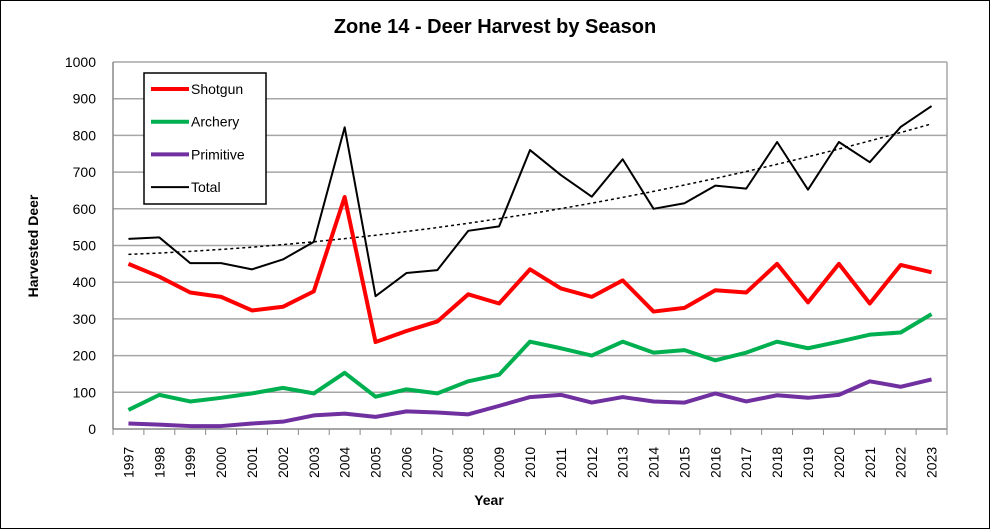 Image resolution: width=990 pixels, height=529 pixels. Describe the element at coordinates (499, 462) in the screenshot. I see `x-tick-label: 2009` at that location.